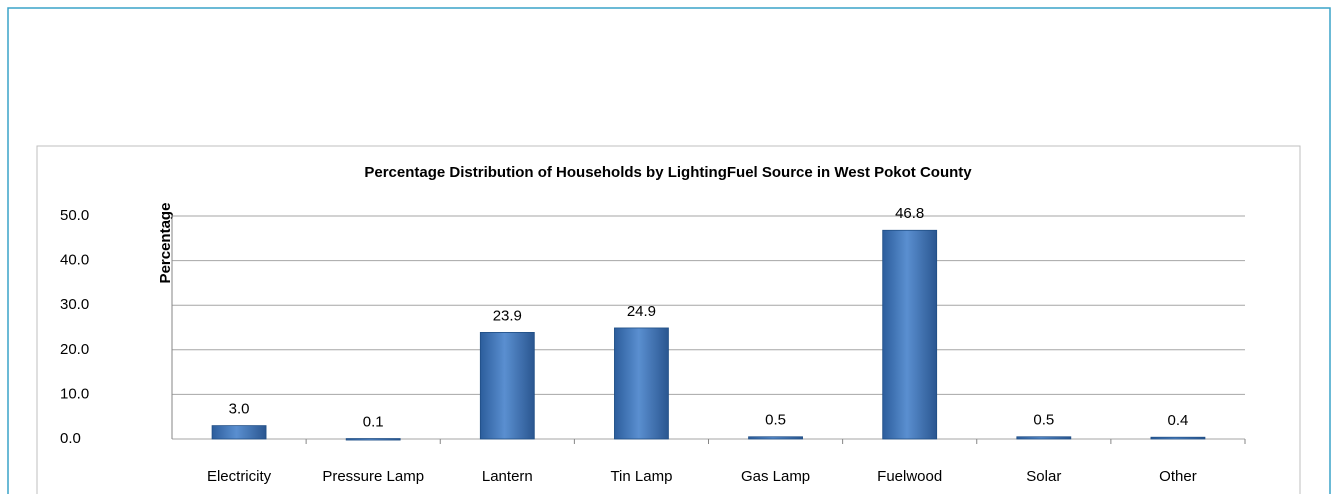  Describe the element at coordinates (641, 311) in the screenshot. I see `data-label: 24.9` at that location.